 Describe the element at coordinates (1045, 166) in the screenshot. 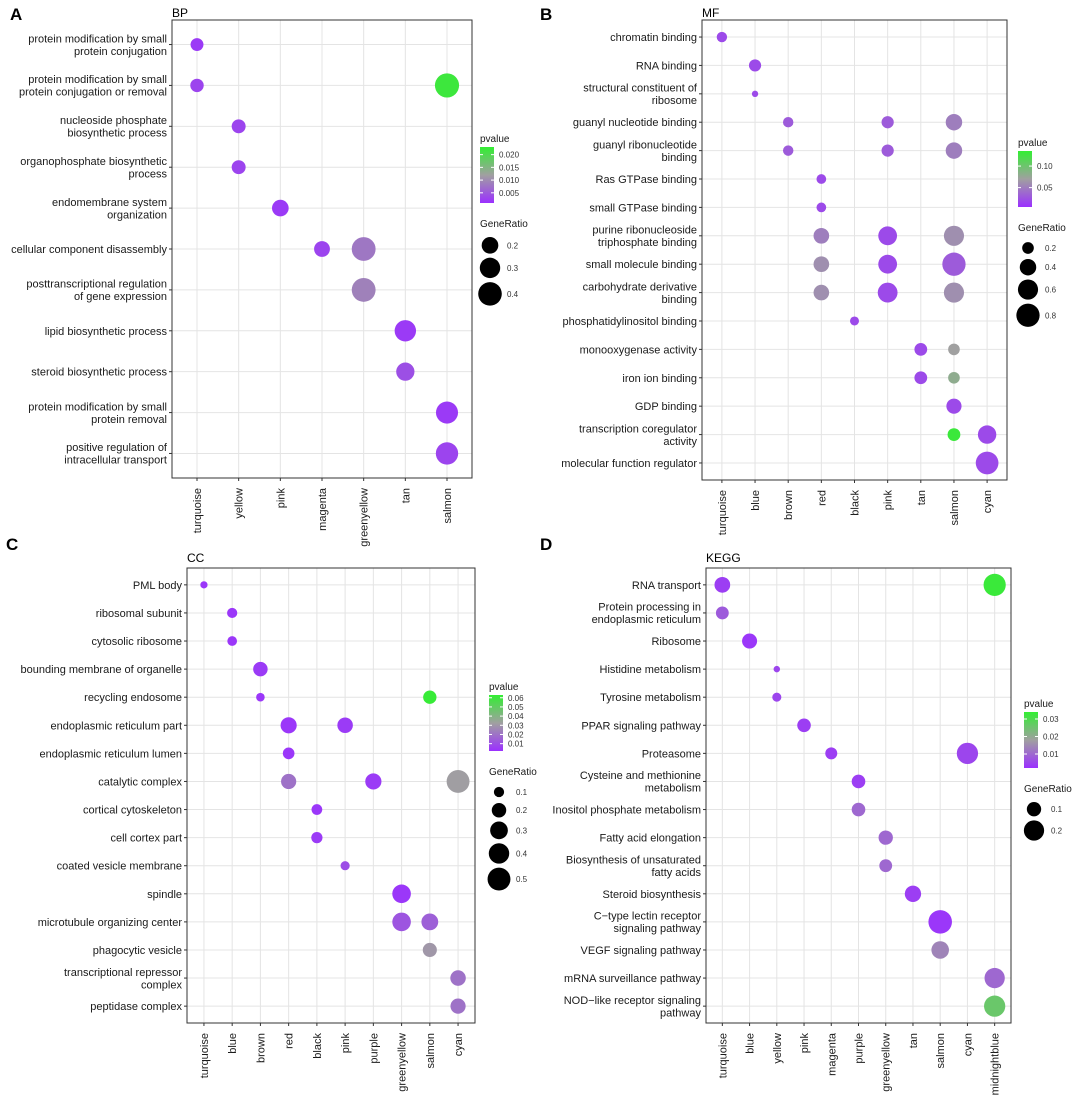

I see `color-legend-label: 0.10` at that location.